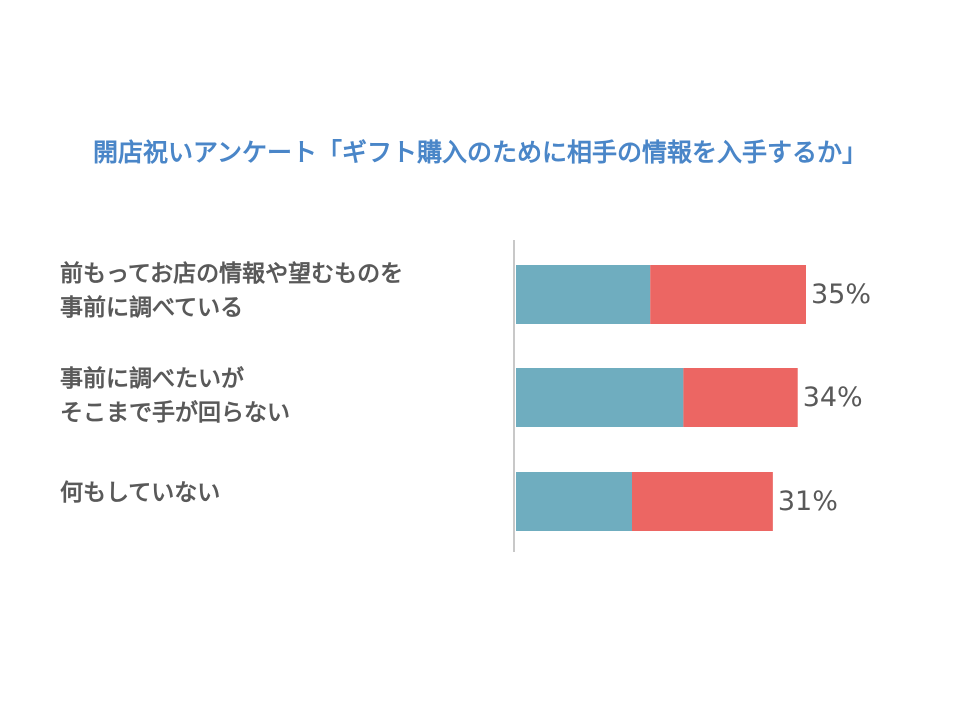 This screenshot has width=960, height=720. I want to click on category-label-3: 何もしていない, so click(140, 493).